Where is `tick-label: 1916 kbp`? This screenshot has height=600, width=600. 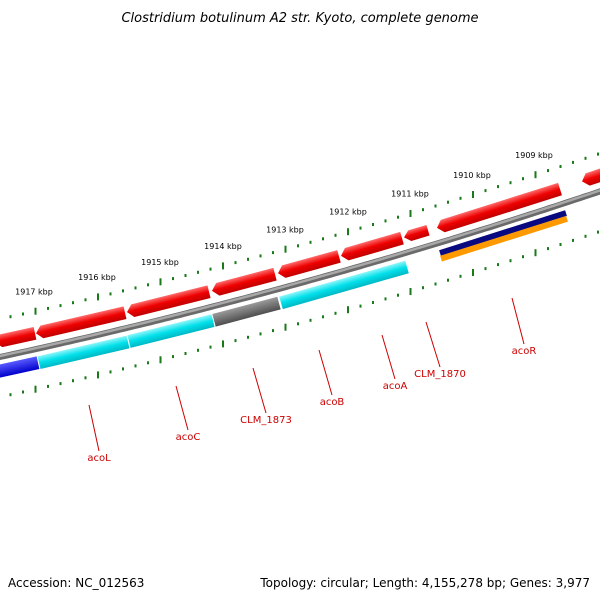 tick-label: 1916 kbp is located at coordinates (97, 277).